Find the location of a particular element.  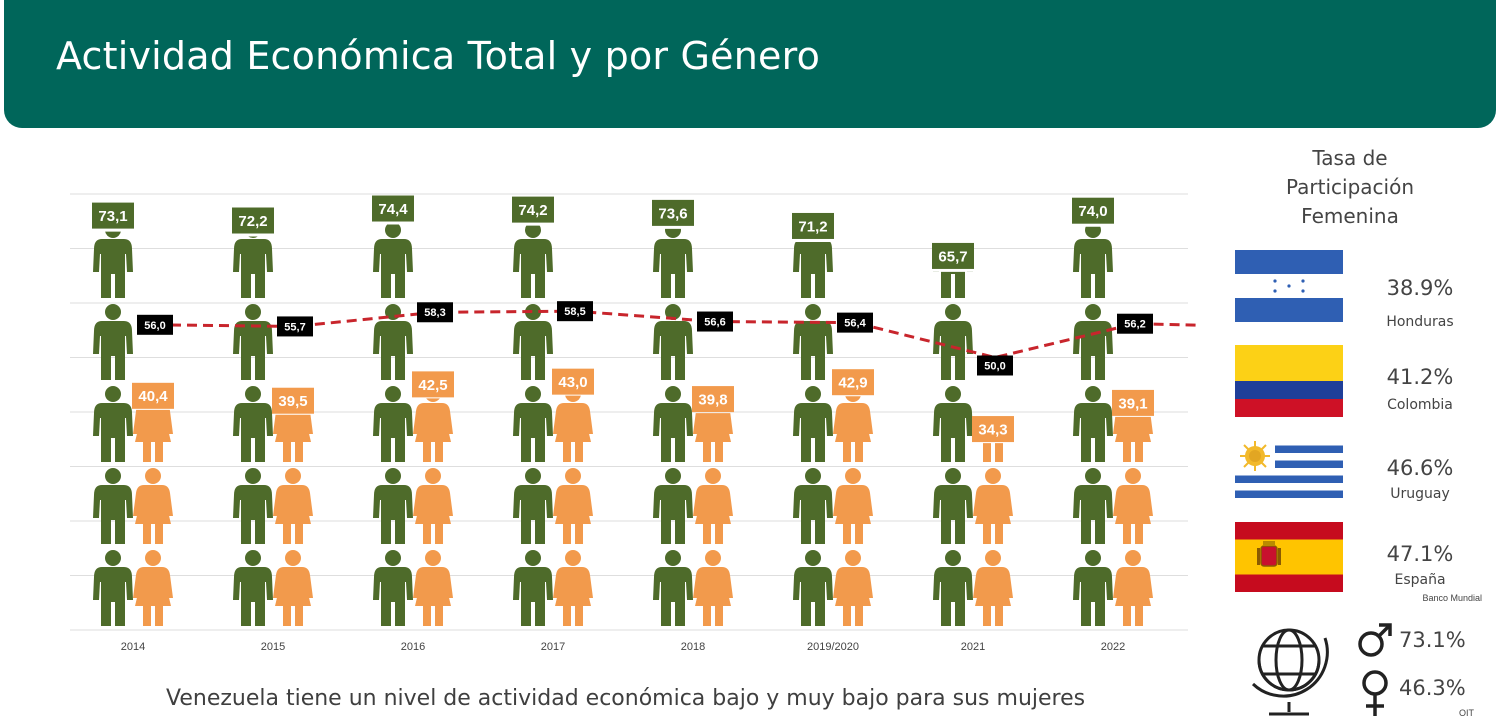

total-value-label: 58,5 is located at coordinates (575, 311).